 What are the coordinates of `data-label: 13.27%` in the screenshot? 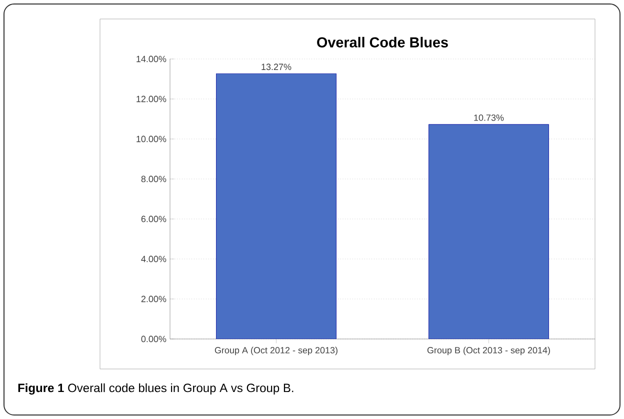 It's located at (277, 67).